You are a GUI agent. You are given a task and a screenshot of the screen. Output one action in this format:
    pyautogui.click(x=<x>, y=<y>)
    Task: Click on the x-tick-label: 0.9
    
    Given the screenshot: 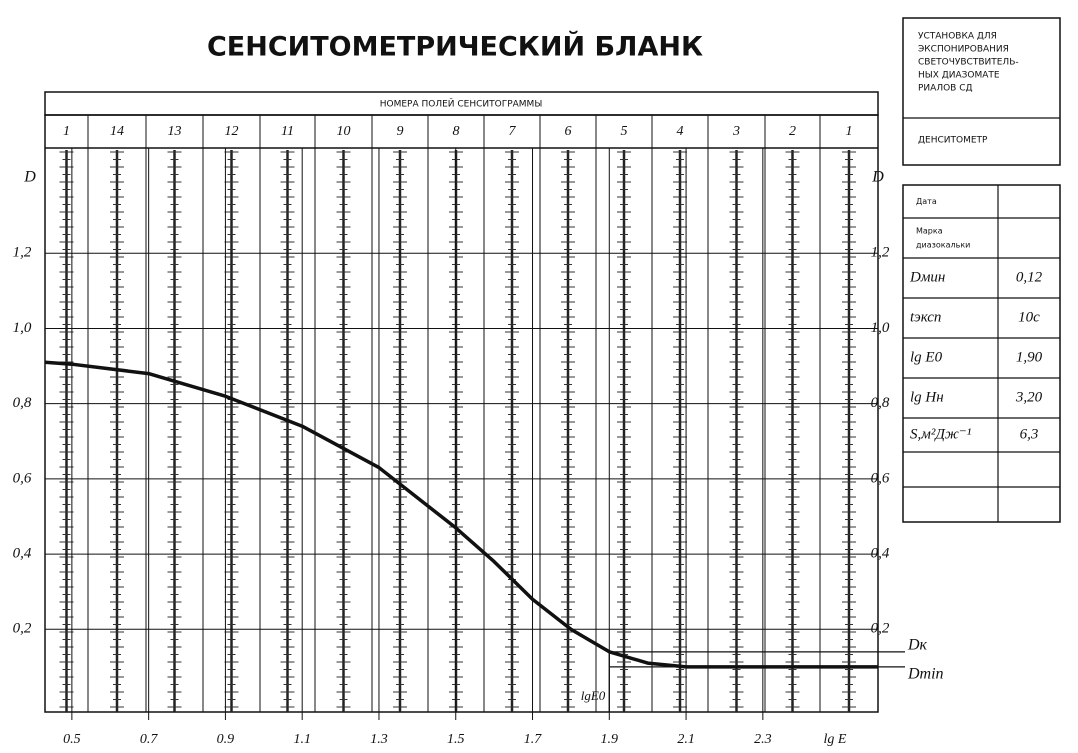 What is the action you would take?
    pyautogui.click(x=226, y=739)
    